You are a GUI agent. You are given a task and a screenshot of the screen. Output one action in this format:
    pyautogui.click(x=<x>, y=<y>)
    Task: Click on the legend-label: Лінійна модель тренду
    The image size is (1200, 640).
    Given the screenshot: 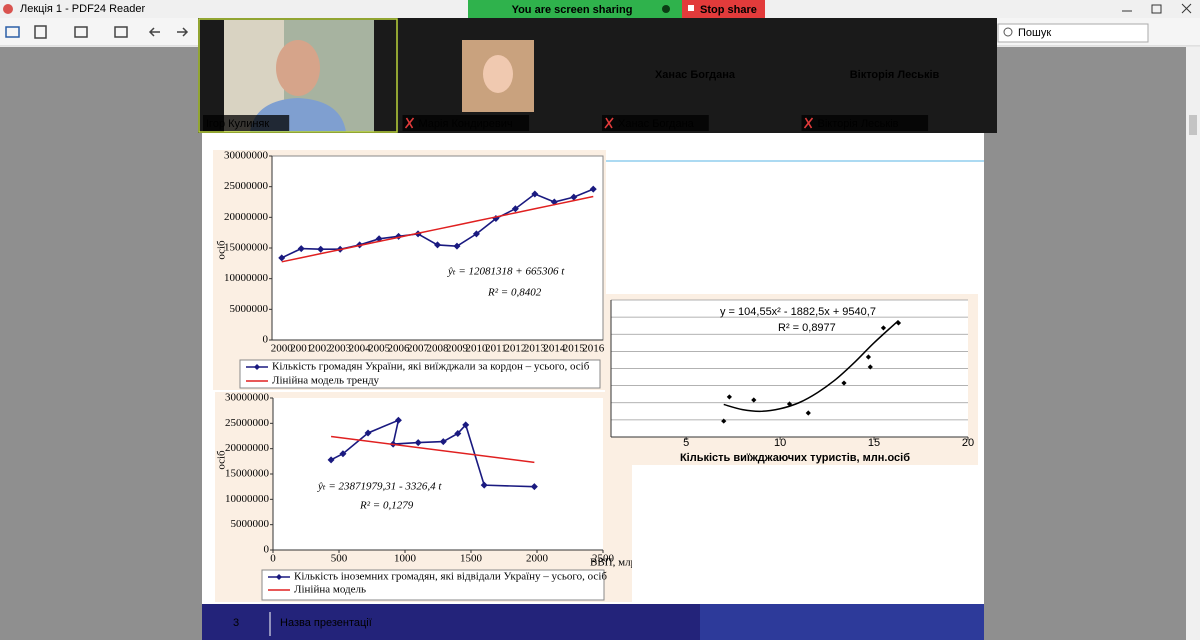 What is the action you would take?
    pyautogui.click(x=326, y=381)
    